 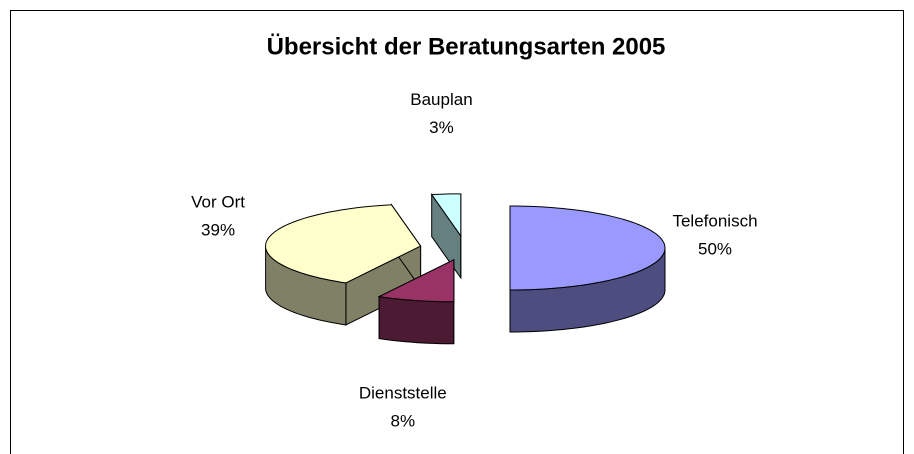 What do you see at coordinates (466, 46) in the screenshot?
I see `chart-title: Übersicht der Beratungsarten 2005` at bounding box center [466, 46].